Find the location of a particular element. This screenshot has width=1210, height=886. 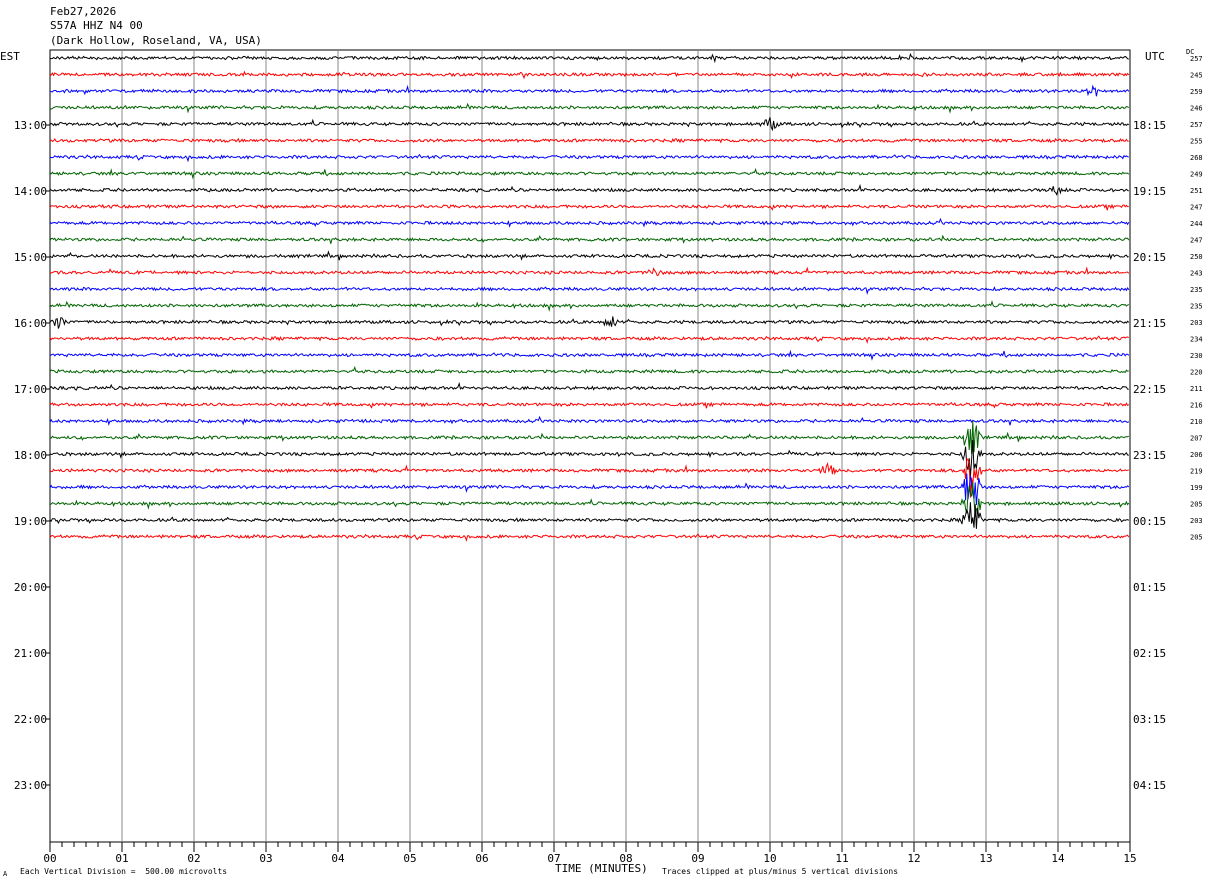

right-hour-label: 00:15 is located at coordinates (1149, 521).